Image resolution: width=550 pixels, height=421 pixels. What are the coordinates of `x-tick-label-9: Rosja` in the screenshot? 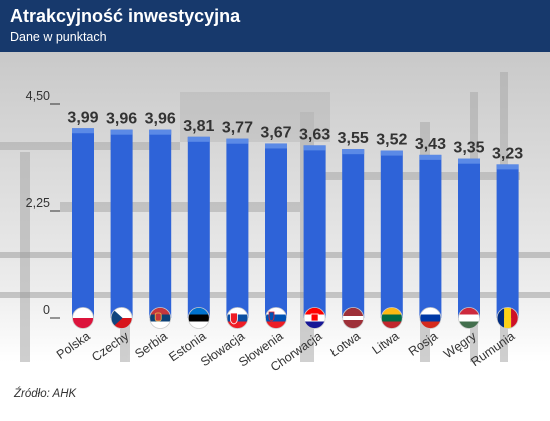 It's located at (423, 344).